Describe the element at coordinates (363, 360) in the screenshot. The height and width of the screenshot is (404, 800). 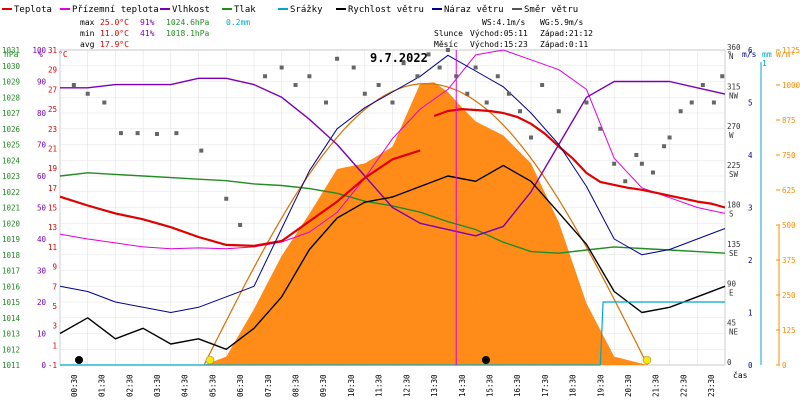
I see `sun-moon-markers` at that location.